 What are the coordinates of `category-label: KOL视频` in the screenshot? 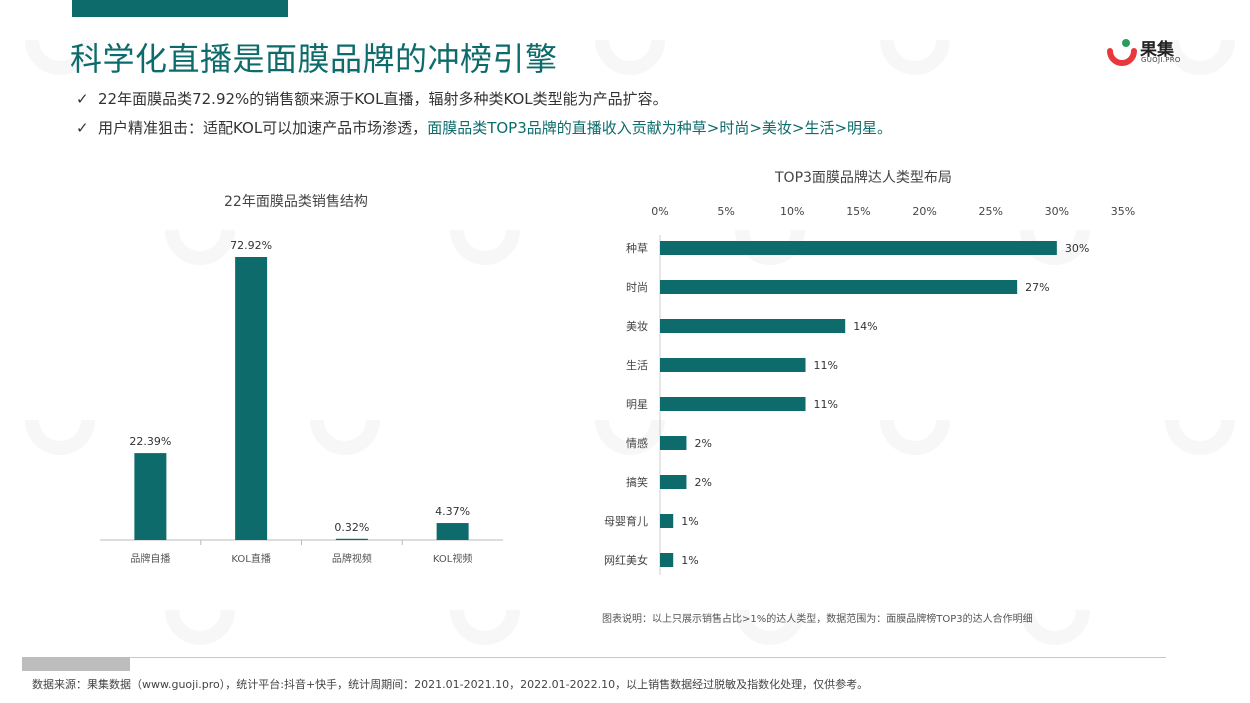 It's located at (452, 558).